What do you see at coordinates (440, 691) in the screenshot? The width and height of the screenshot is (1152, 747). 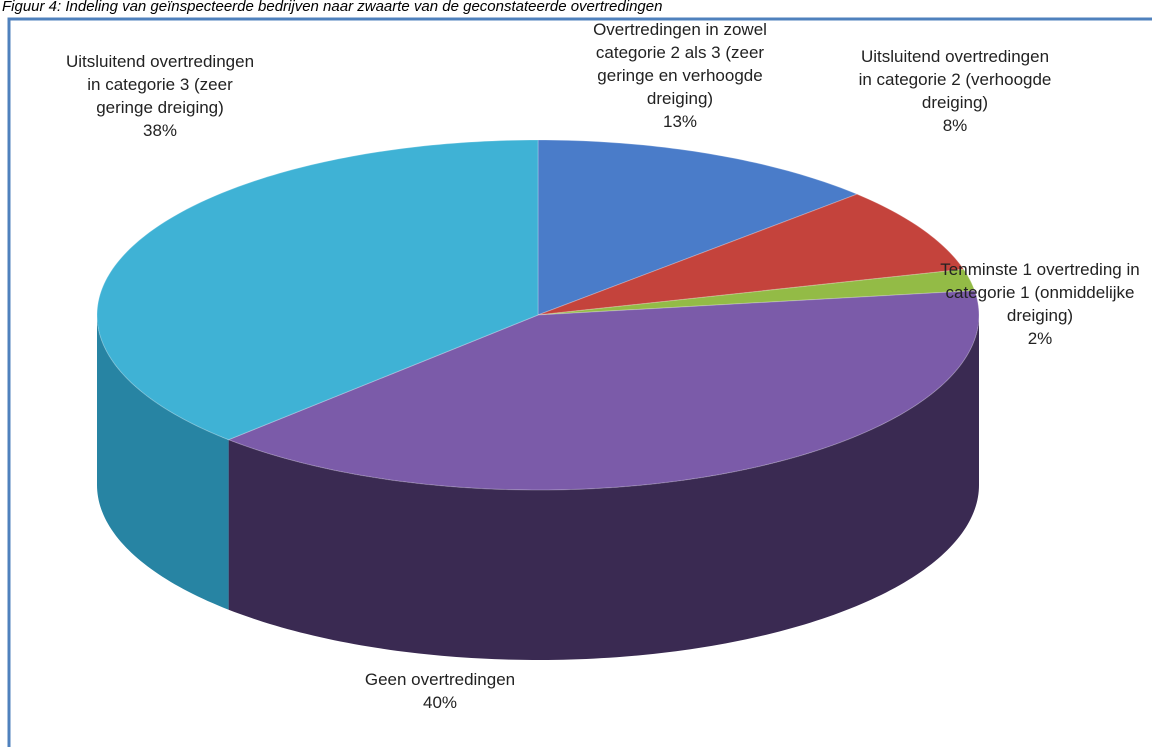 I see `slice-label: Geen overtredingen 40%` at bounding box center [440, 691].